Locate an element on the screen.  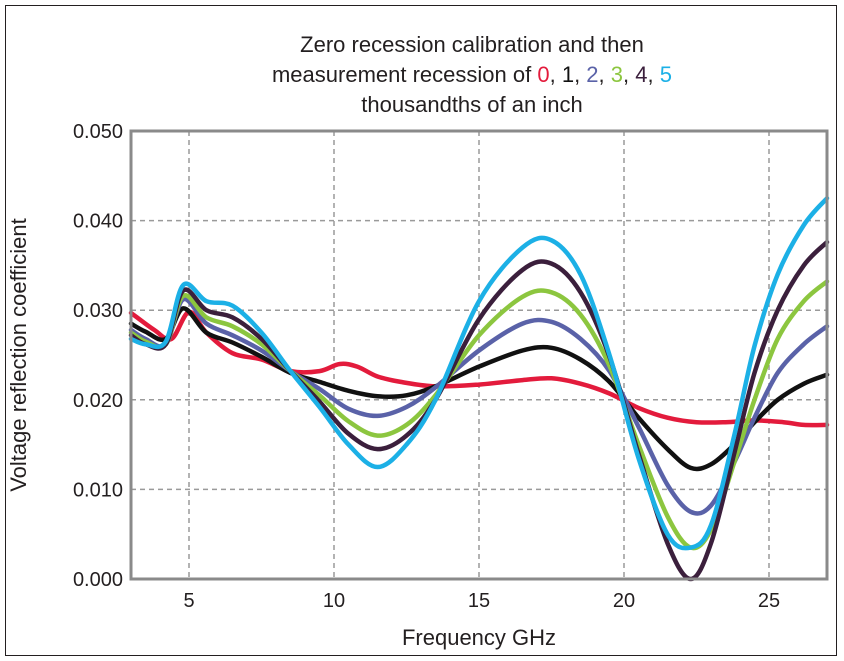
title-recession-value-4: 4 is located at coordinates (641, 74).